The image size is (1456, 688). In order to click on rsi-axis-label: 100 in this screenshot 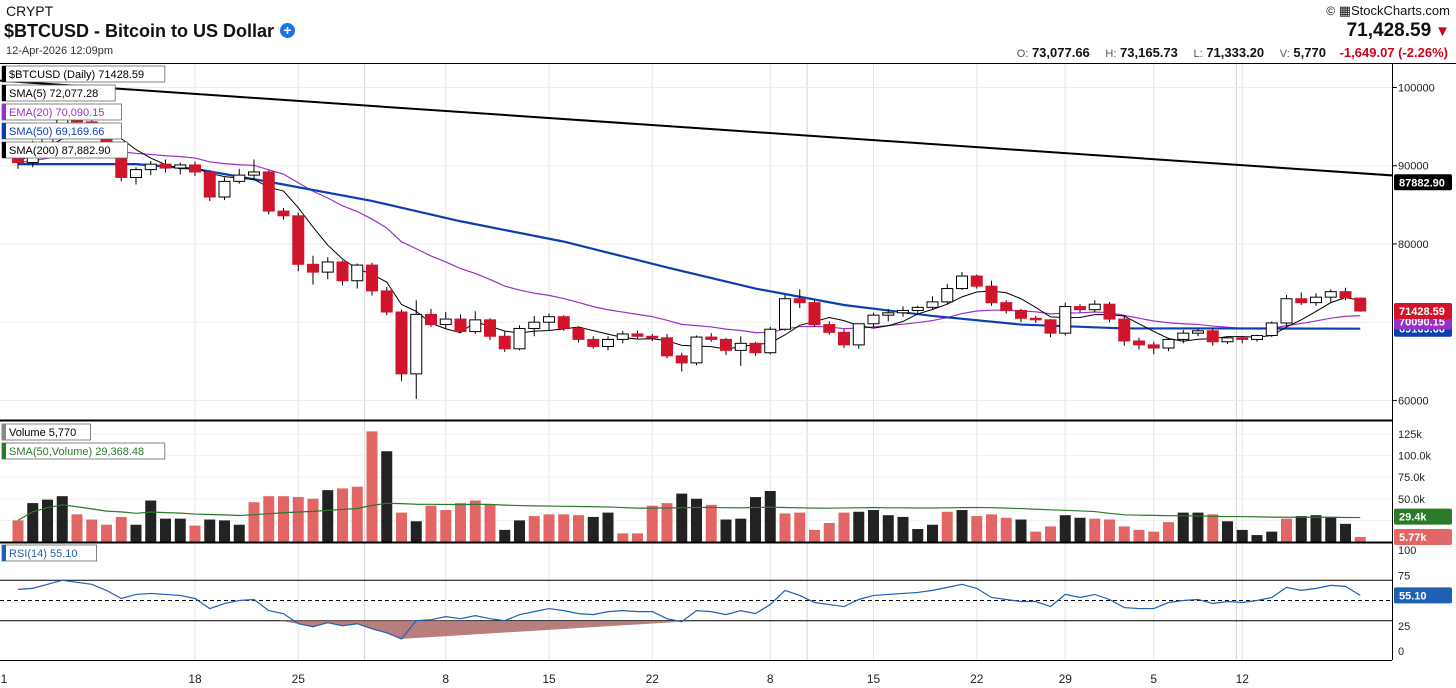, I will do `click(1407, 551)`.